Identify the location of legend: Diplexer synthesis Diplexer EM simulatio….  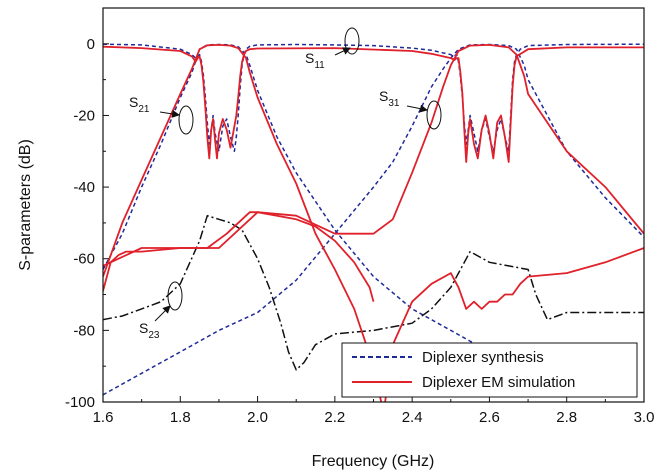
(489, 370).